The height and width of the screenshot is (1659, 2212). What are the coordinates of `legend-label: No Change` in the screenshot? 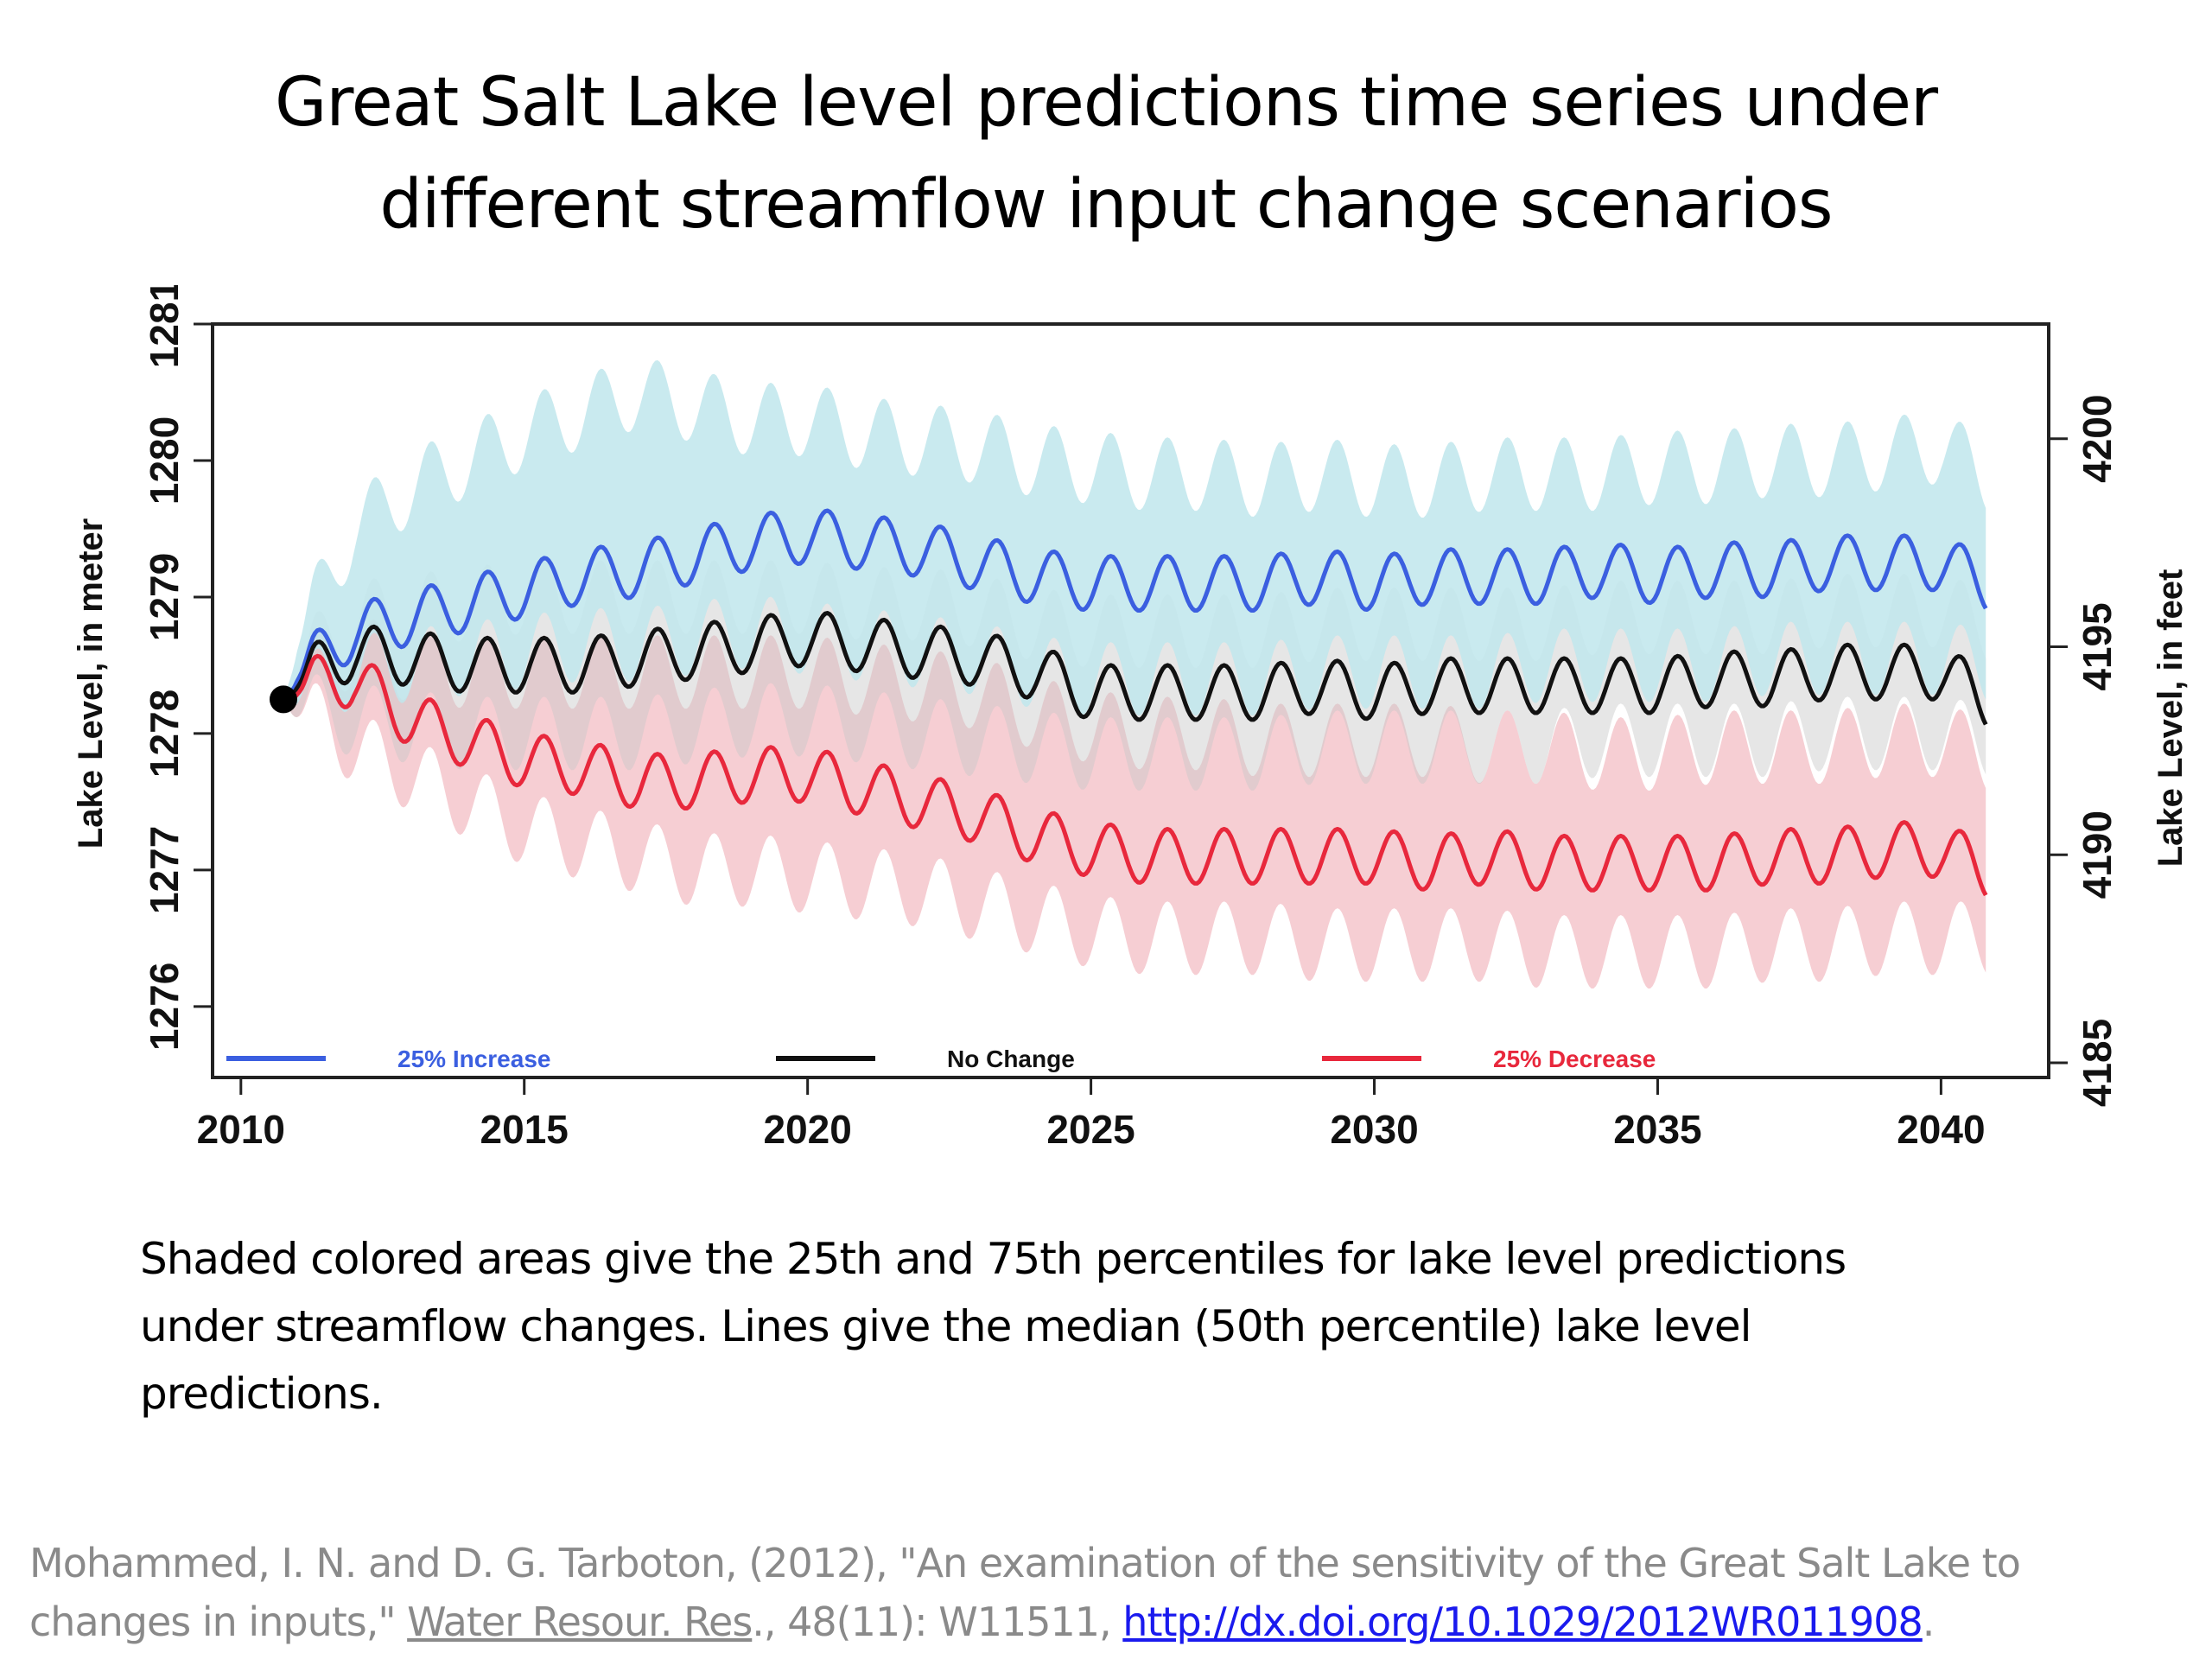 It's located at (1011, 1059).